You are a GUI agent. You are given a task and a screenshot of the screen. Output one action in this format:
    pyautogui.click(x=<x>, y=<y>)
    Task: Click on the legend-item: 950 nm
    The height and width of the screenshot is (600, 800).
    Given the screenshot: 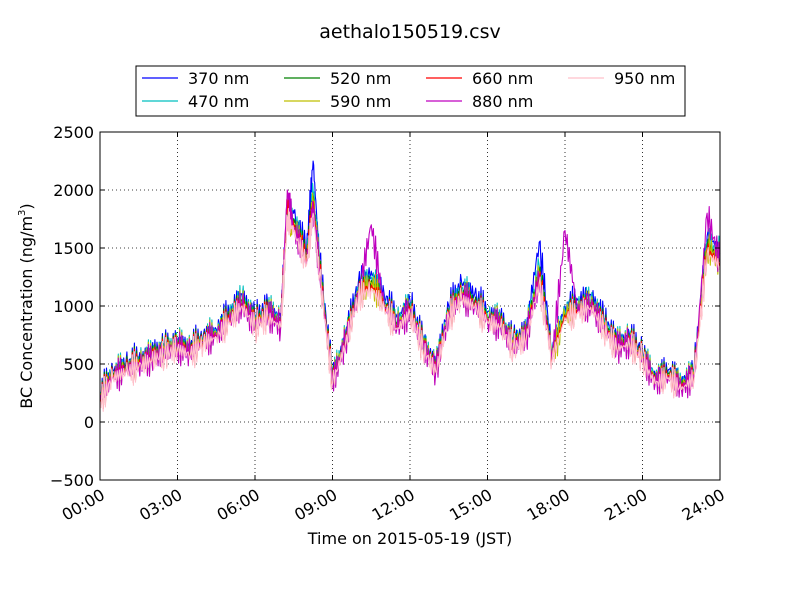 What is the action you would take?
    pyautogui.click(x=621, y=78)
    